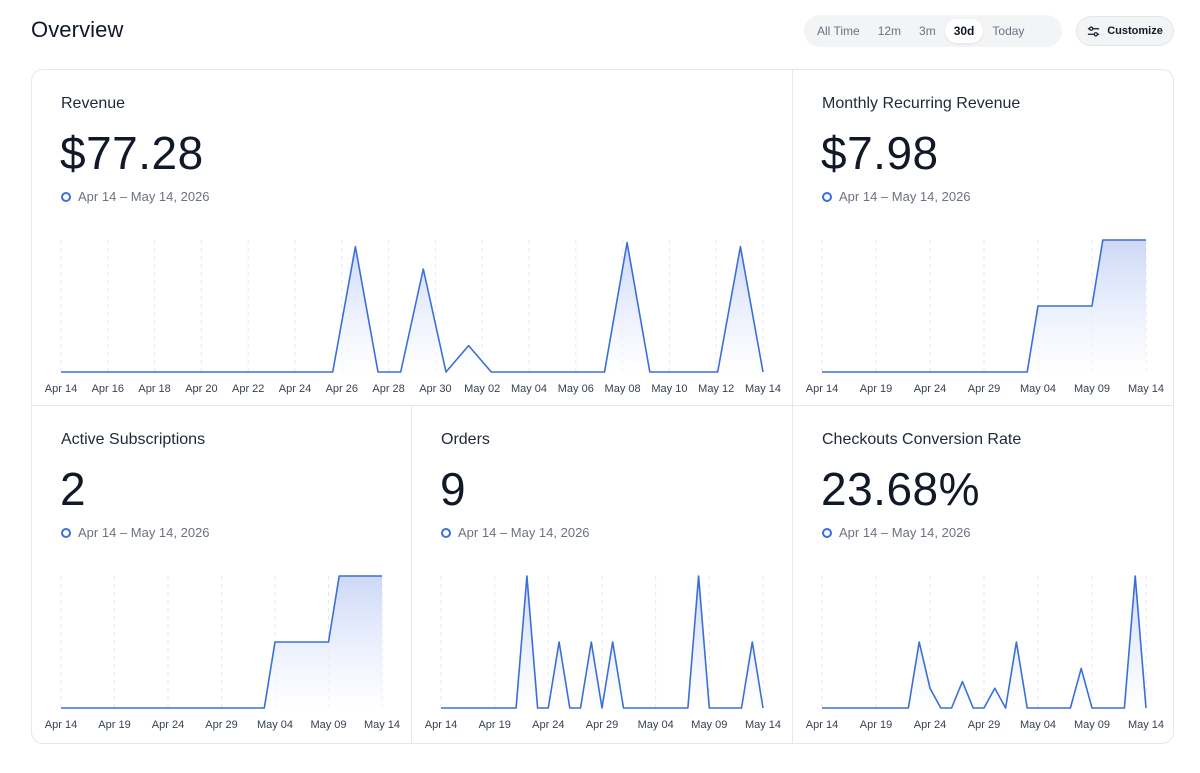 This screenshot has height=773, width=1200. I want to click on x-tick-label: May 10, so click(669, 389).